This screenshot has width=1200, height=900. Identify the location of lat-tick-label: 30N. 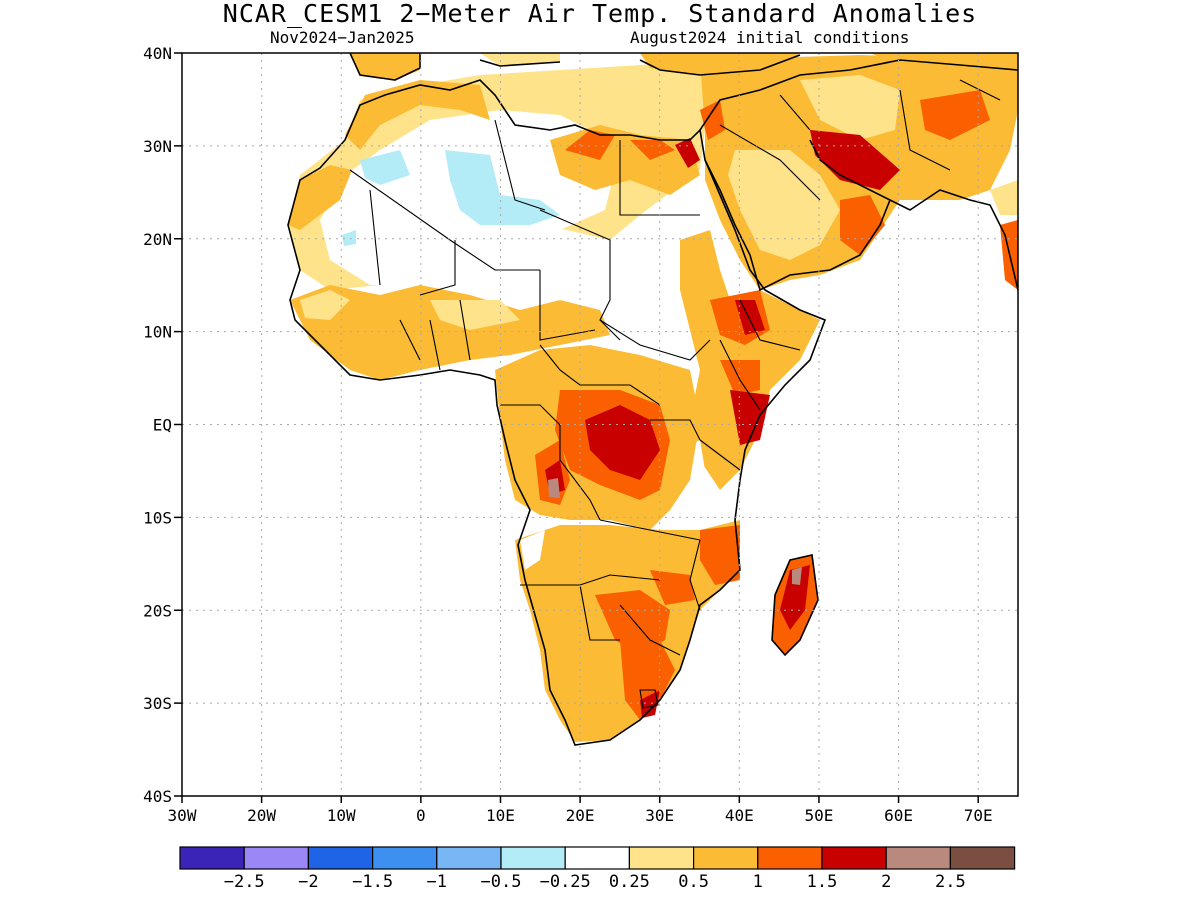
(157, 146).